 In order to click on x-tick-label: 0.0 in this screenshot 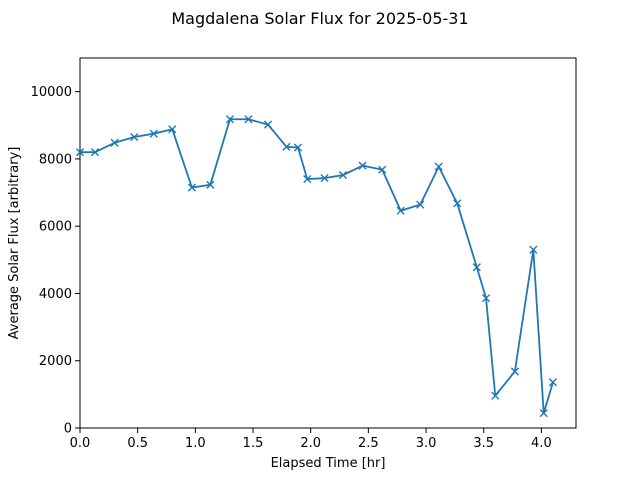, I will do `click(80, 443)`.